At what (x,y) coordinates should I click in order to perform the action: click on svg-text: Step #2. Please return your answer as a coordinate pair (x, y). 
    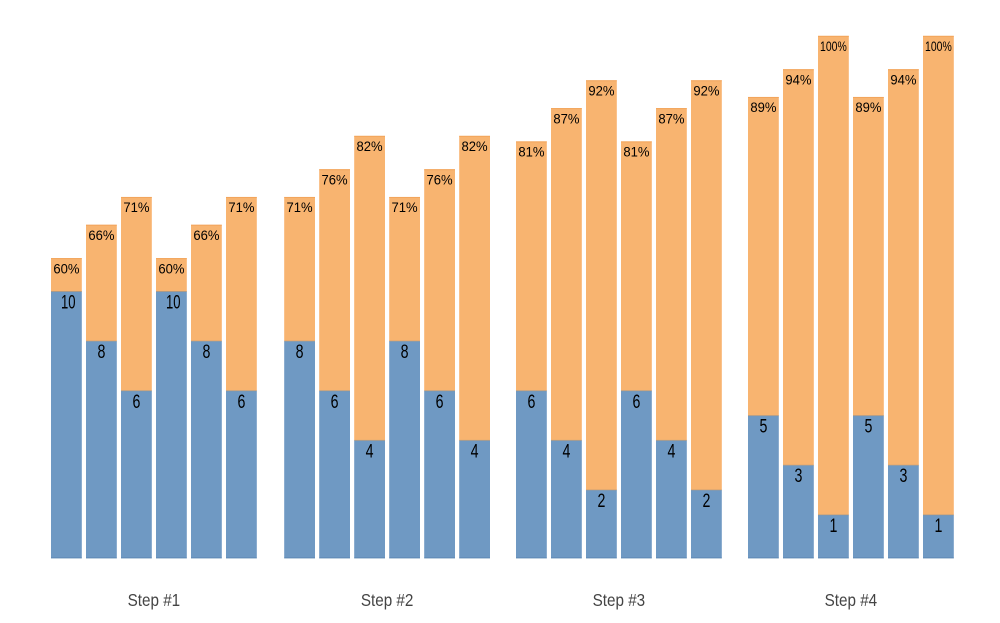
    Looking at the image, I should click on (387, 600).